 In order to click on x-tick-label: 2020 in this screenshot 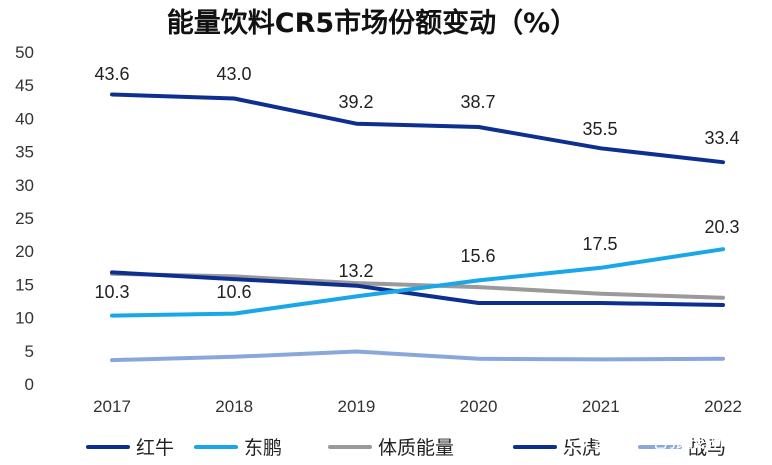, I will do `click(479, 406)`.